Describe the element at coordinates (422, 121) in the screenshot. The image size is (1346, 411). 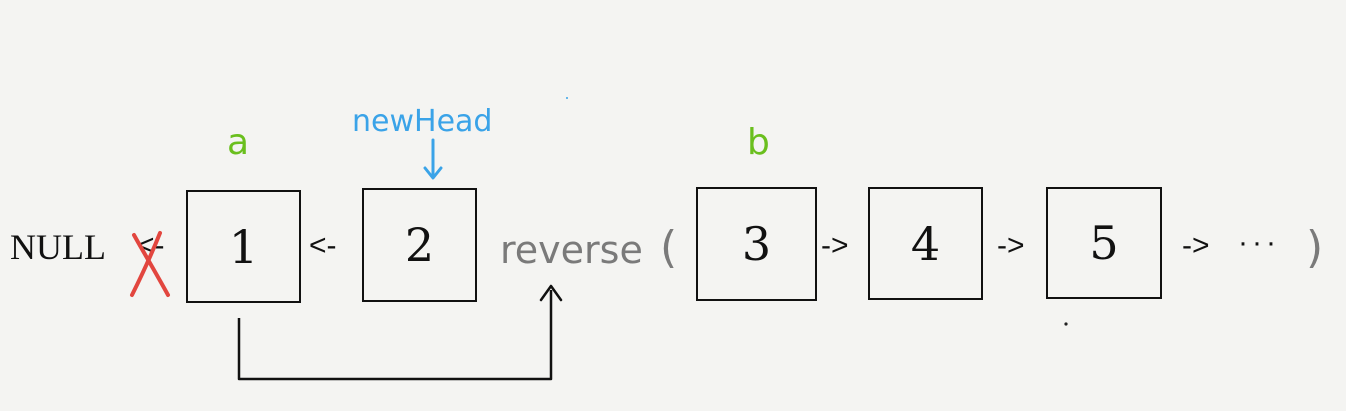
I see `label-new-head: newHead` at that location.